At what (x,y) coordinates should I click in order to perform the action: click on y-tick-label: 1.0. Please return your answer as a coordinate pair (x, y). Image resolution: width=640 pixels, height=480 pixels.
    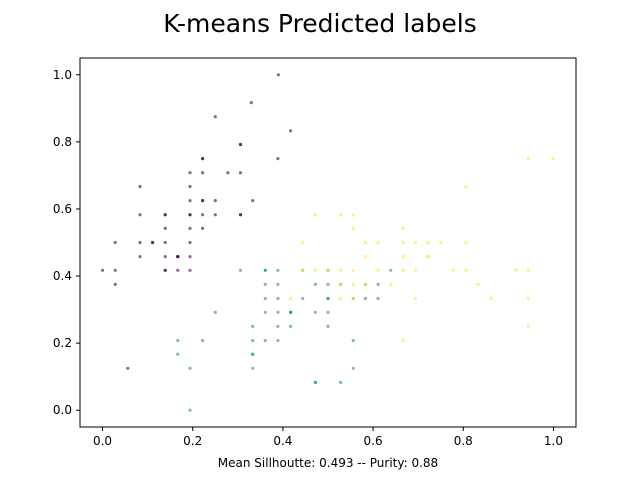
    Looking at the image, I should click on (62, 75).